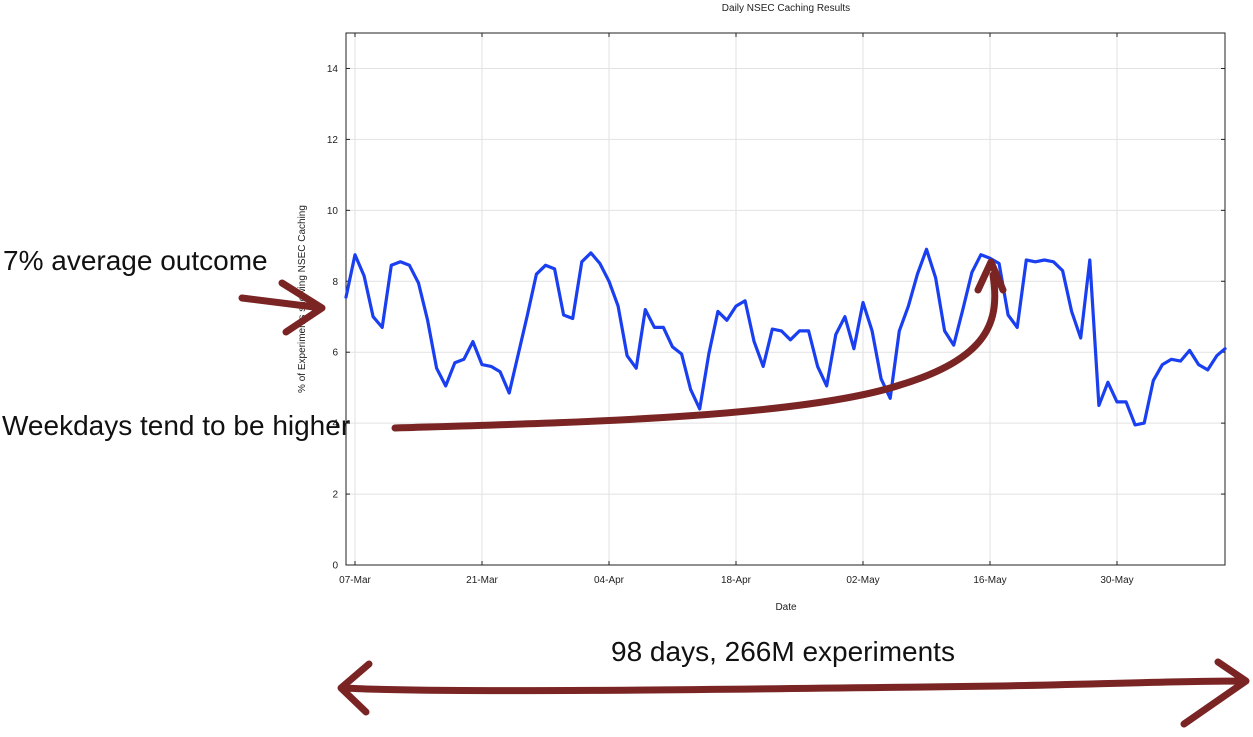 This screenshot has width=1253, height=737. What do you see at coordinates (793, 693) in the screenshot?
I see `days-span-arrow` at bounding box center [793, 693].